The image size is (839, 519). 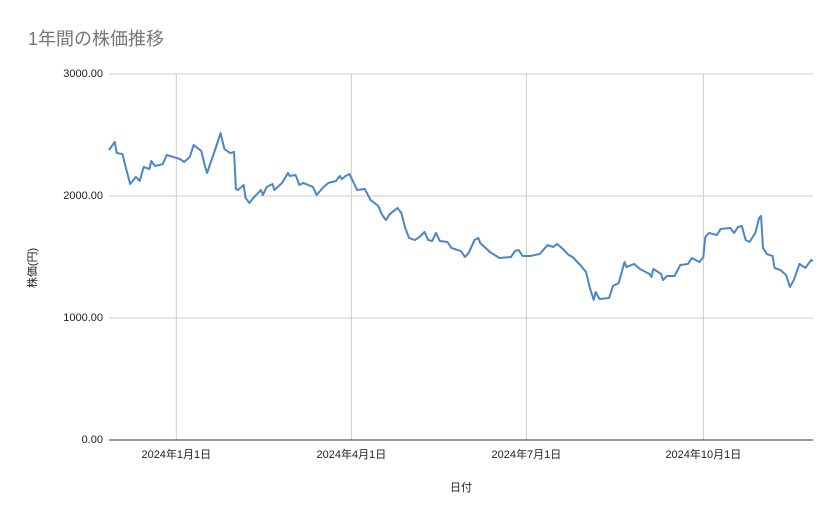 What do you see at coordinates (352, 454) in the screenshot?
I see `x-tick-label: 2024年4月1日` at bounding box center [352, 454].